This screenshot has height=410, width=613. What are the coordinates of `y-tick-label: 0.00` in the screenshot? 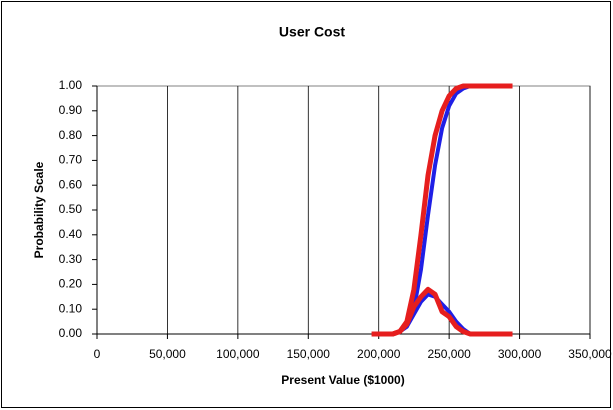 It's located at (71, 333).